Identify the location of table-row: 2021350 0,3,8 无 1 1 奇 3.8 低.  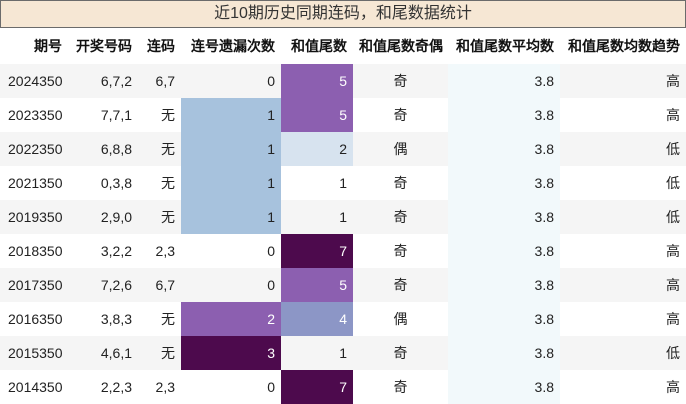
(343, 183).